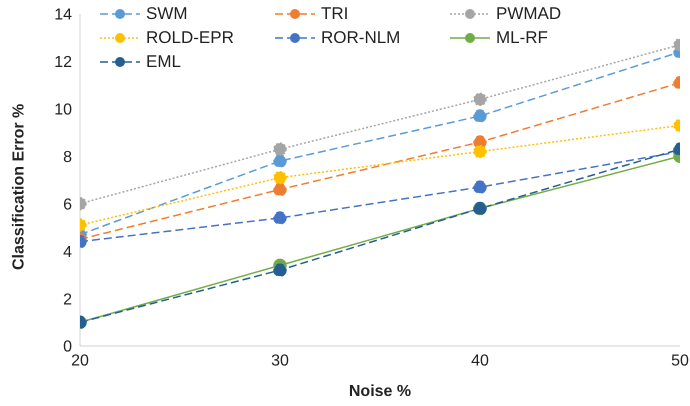 Image resolution: width=690 pixels, height=406 pixels. Describe the element at coordinates (522, 38) in the screenshot. I see `legend-label: ML-RF` at that location.